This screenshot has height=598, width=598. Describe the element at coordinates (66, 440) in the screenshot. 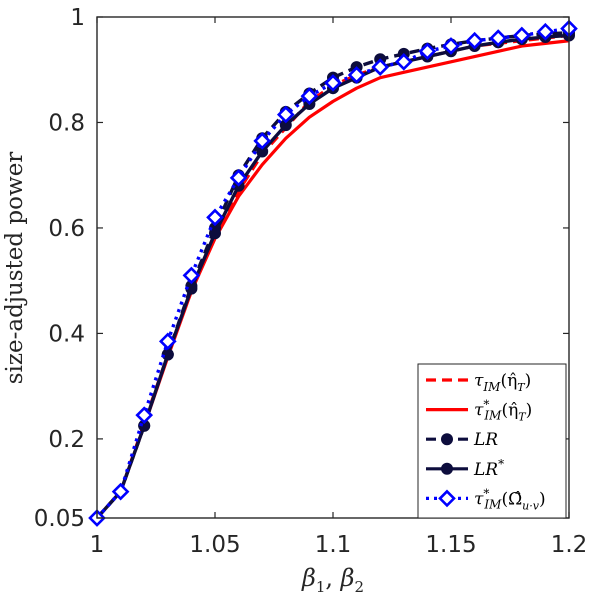

I see `y-tick-label: 0.2` at that location.